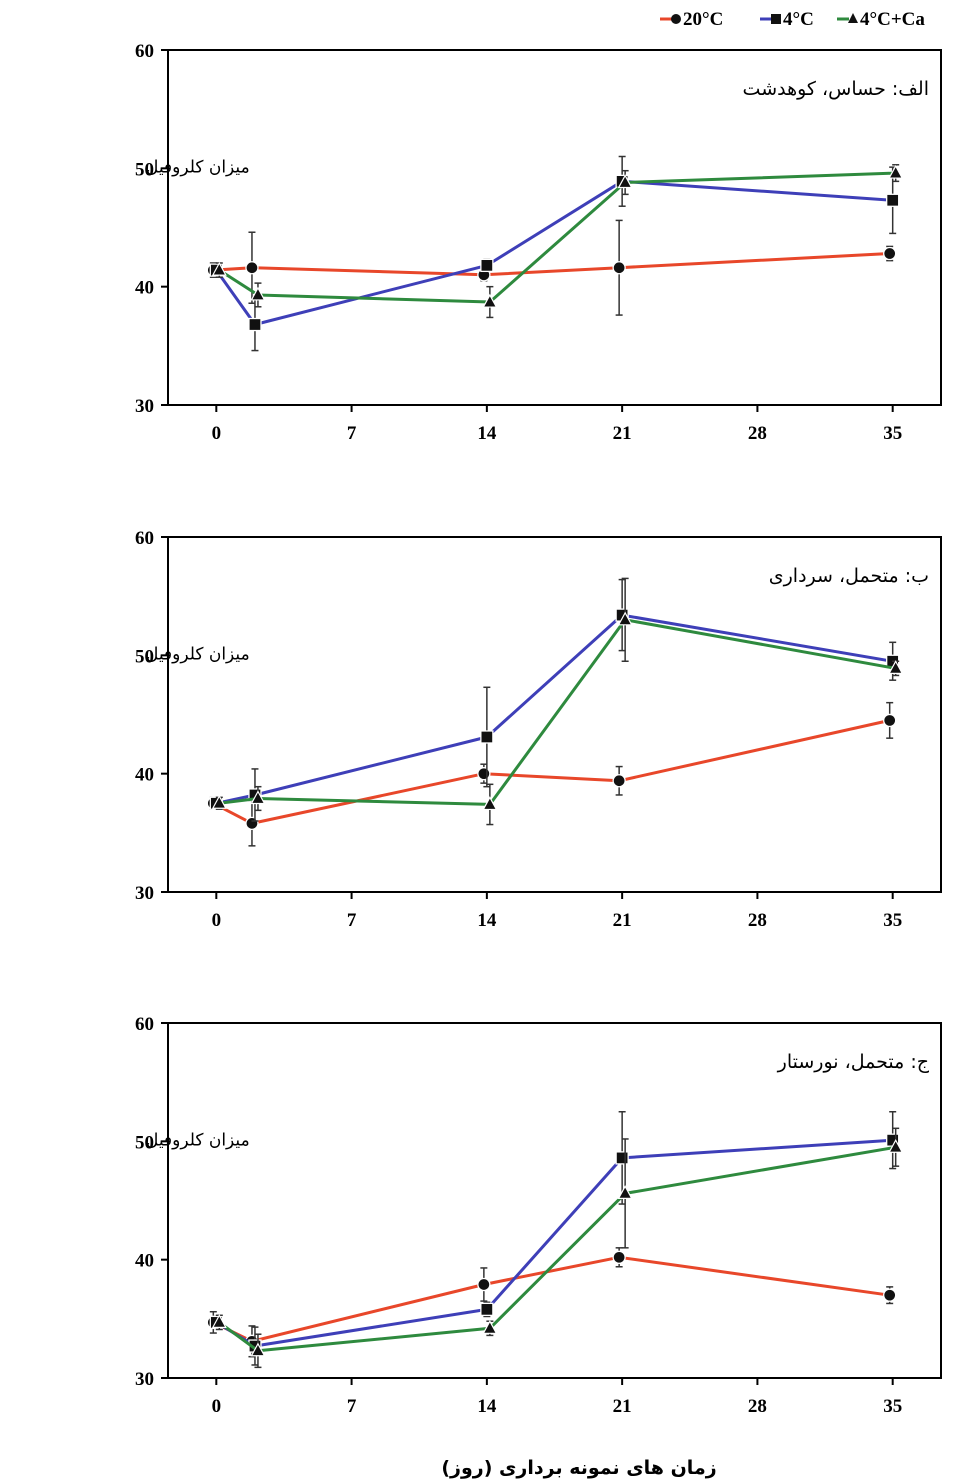 The width and height of the screenshot is (954, 1484). Describe the element at coordinates (798, 19) in the screenshot. I see `legend-label: 4°C` at that location.